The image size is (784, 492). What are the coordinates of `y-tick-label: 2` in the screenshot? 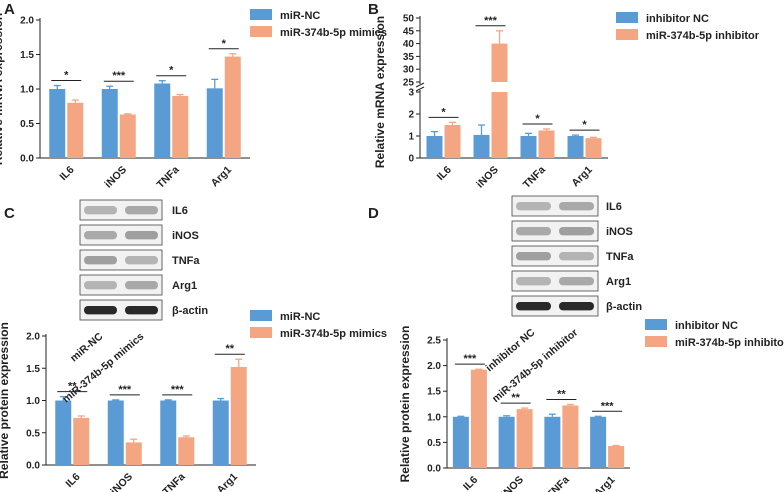 It's located at (411, 115).